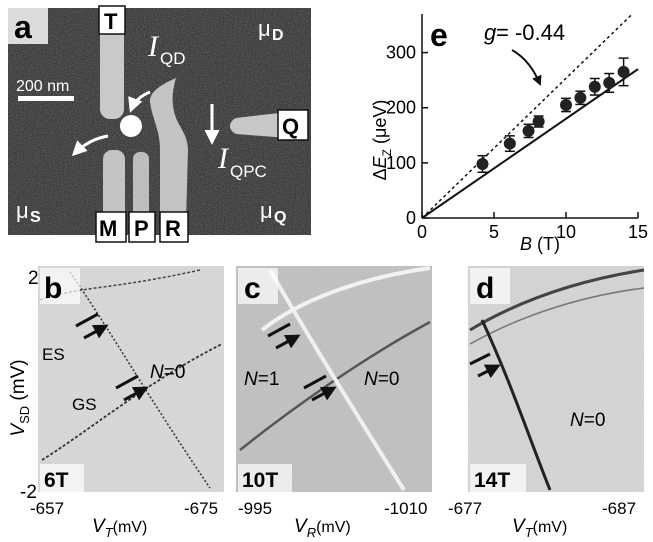 The image size is (653, 542). What do you see at coordinates (53, 288) in the screenshot?
I see `map-b-letter: b` at bounding box center [53, 288].